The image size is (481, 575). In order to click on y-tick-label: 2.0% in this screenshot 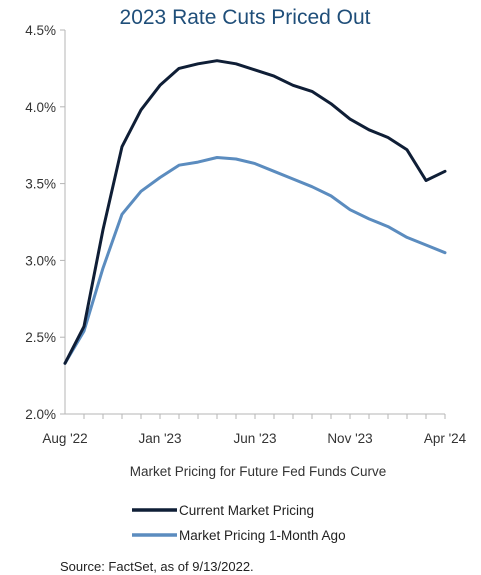, I will do `click(40, 414)`.